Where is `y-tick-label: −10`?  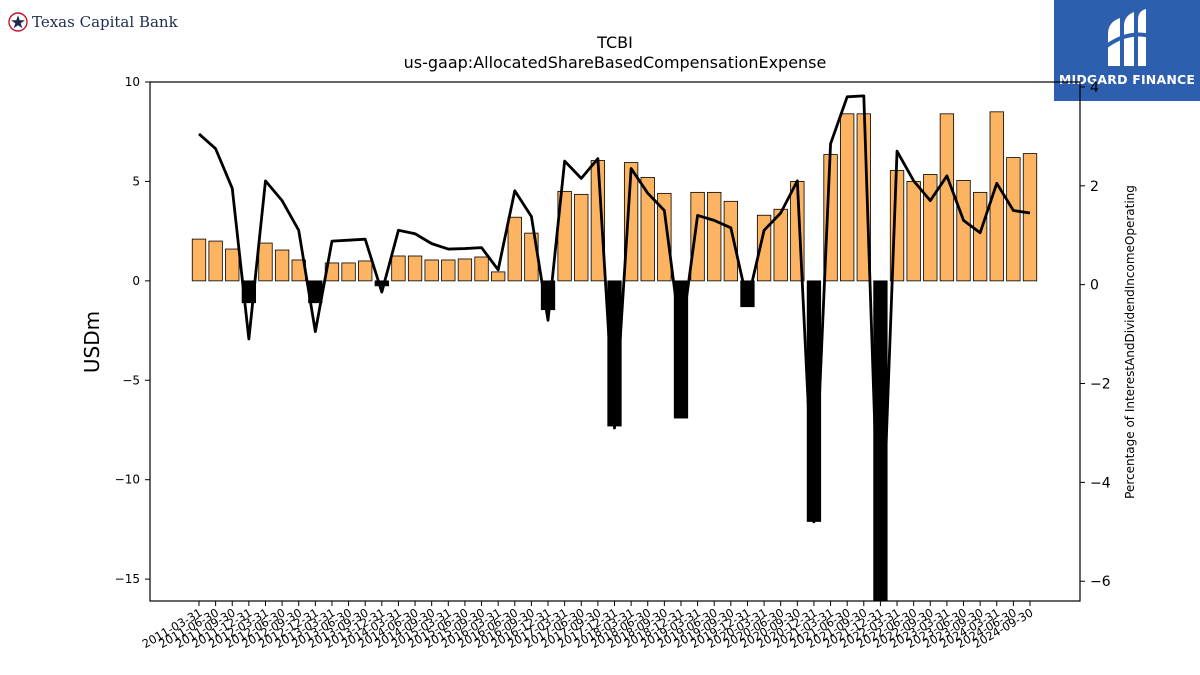
y-tick-label: −10 is located at coordinates (127, 480).